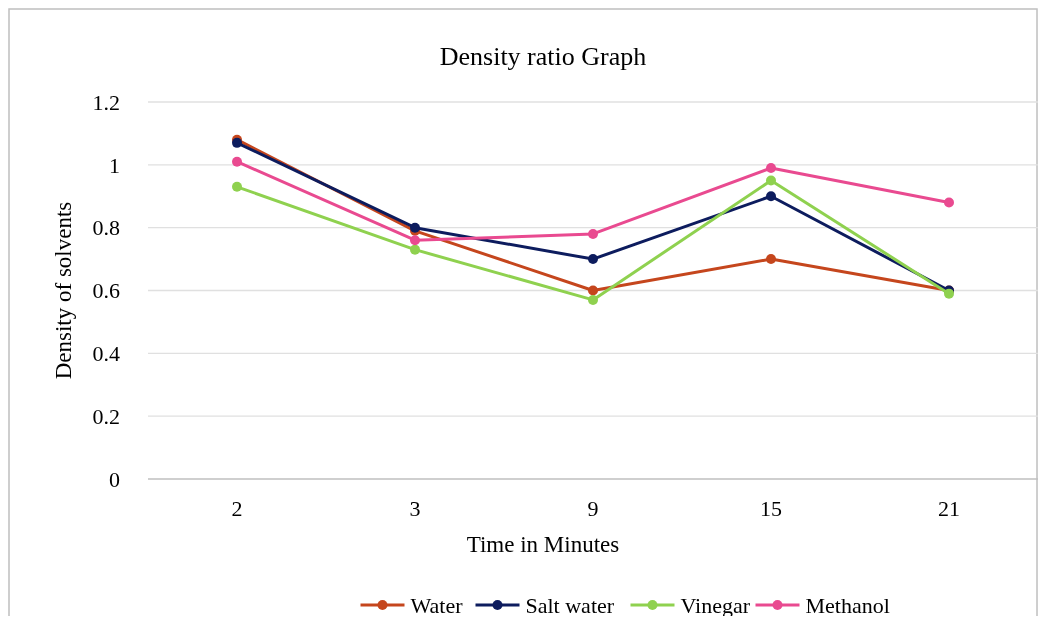  I want to click on y-tick-label: 1.2, so click(106, 102).